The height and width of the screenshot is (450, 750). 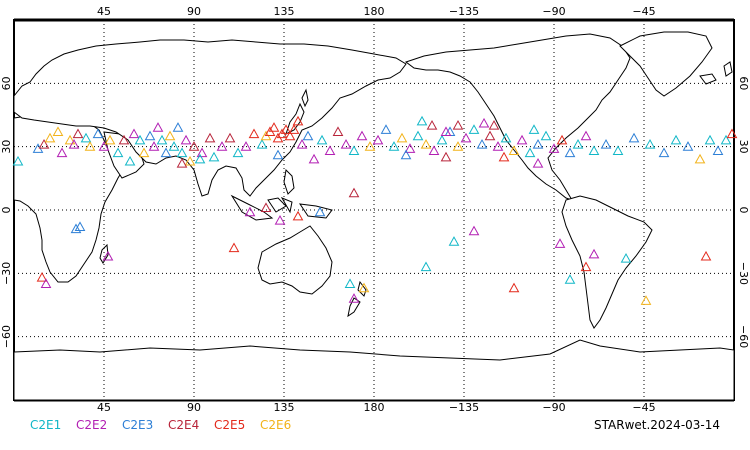 What do you see at coordinates (6, 83) in the screenshot?
I see `lat-tick-label-left: 60` at bounding box center [6, 83].